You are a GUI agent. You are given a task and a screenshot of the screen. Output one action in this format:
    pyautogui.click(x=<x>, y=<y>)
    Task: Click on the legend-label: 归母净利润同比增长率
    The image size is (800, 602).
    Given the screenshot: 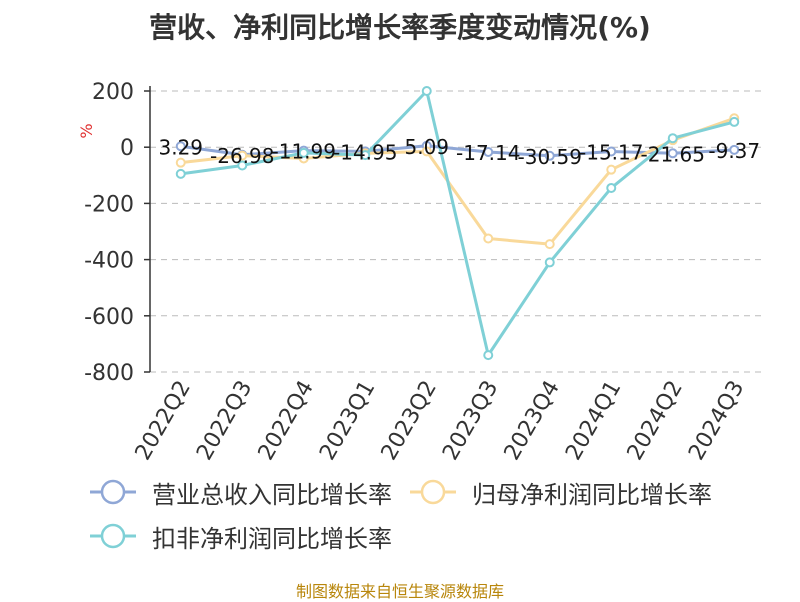 What is the action you would take?
    pyautogui.click(x=592, y=494)
    